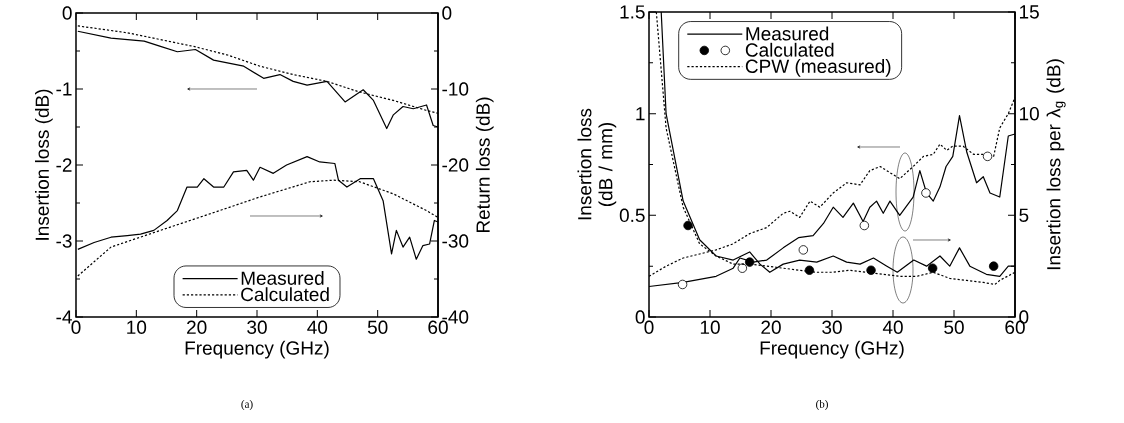  What do you see at coordinates (455, 165) in the screenshot?
I see `y2-tick-label: -20` at bounding box center [455, 165].